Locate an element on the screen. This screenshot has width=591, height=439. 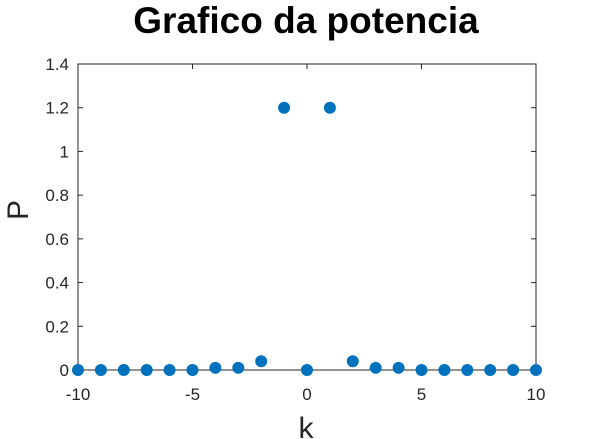
y-tick-label: 0 is located at coordinates (64, 370).